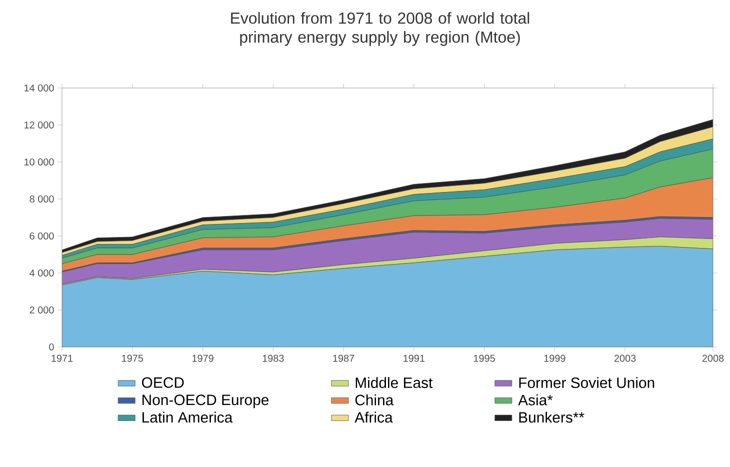 This screenshot has height=467, width=730. What do you see at coordinates (62, 358) in the screenshot?
I see `x-tick-label: 1971` at bounding box center [62, 358].